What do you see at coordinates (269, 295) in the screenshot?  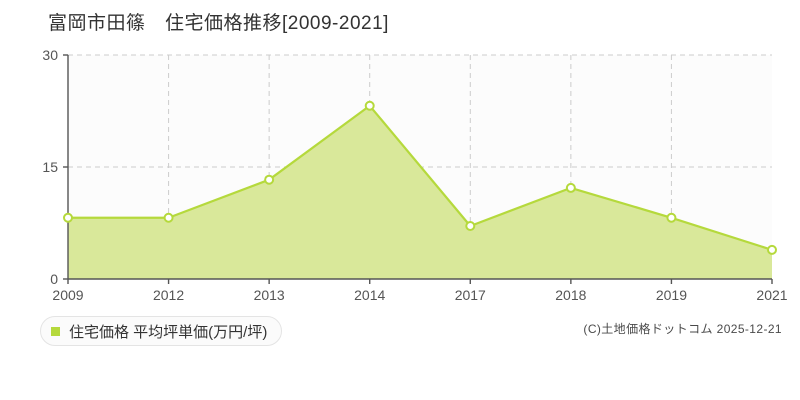 I see `svg-text: 2013` at bounding box center [269, 295].